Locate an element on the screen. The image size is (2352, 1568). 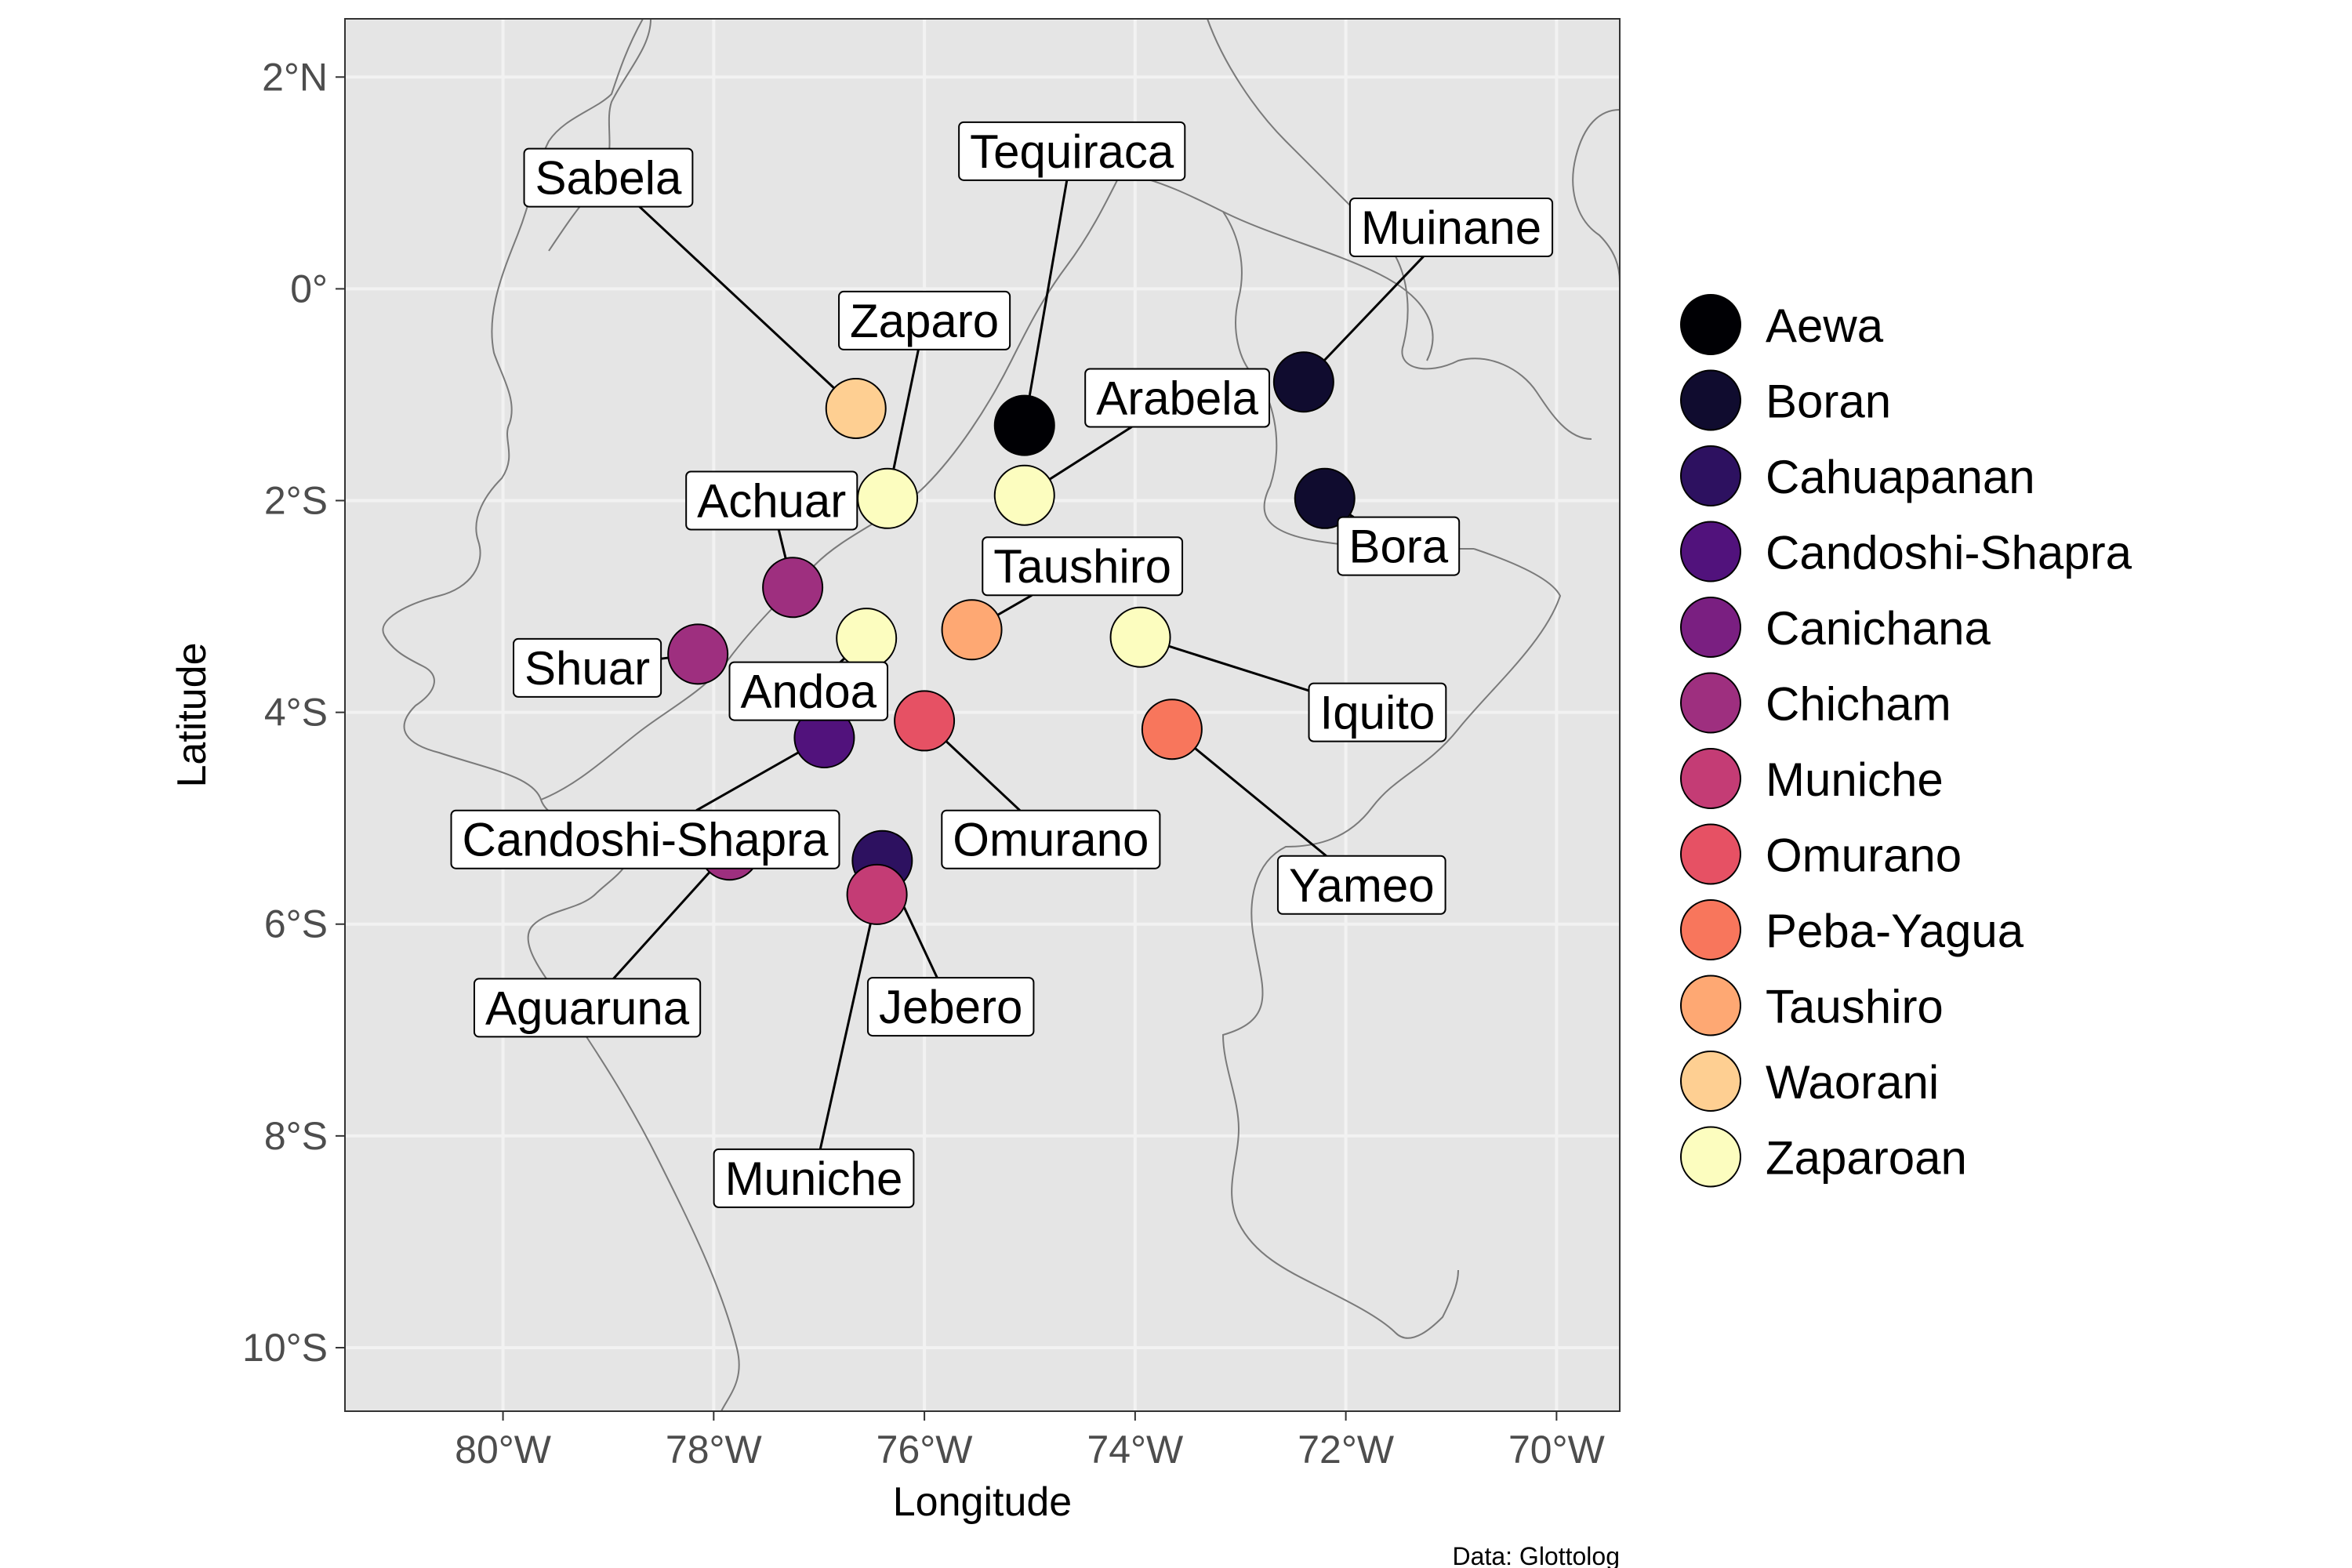
border-colombia-brazil is located at coordinates (1391, 944).